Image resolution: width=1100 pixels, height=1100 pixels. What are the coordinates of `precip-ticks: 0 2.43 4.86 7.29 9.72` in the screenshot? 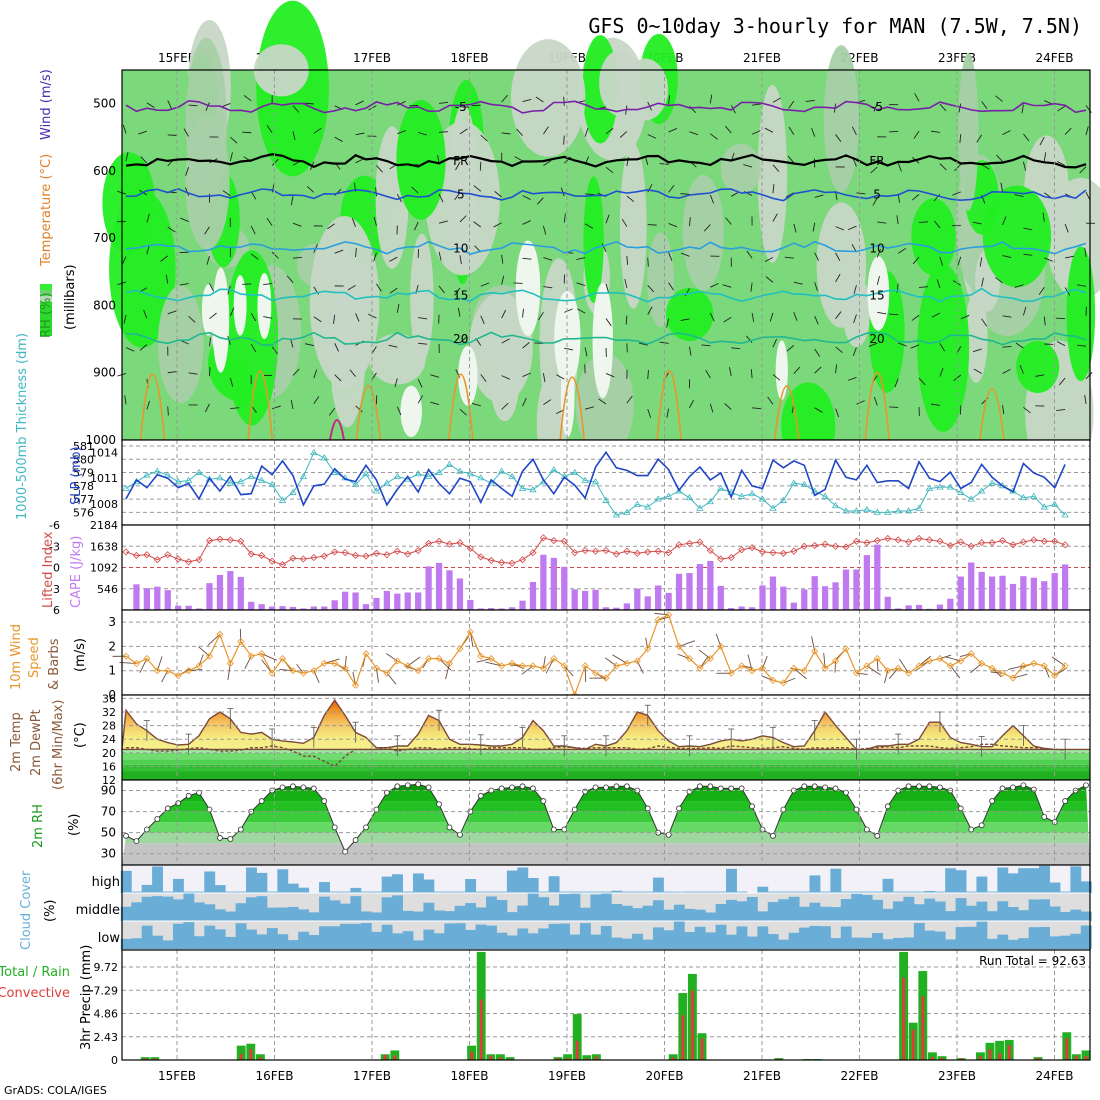 It's located at (106, 1014).